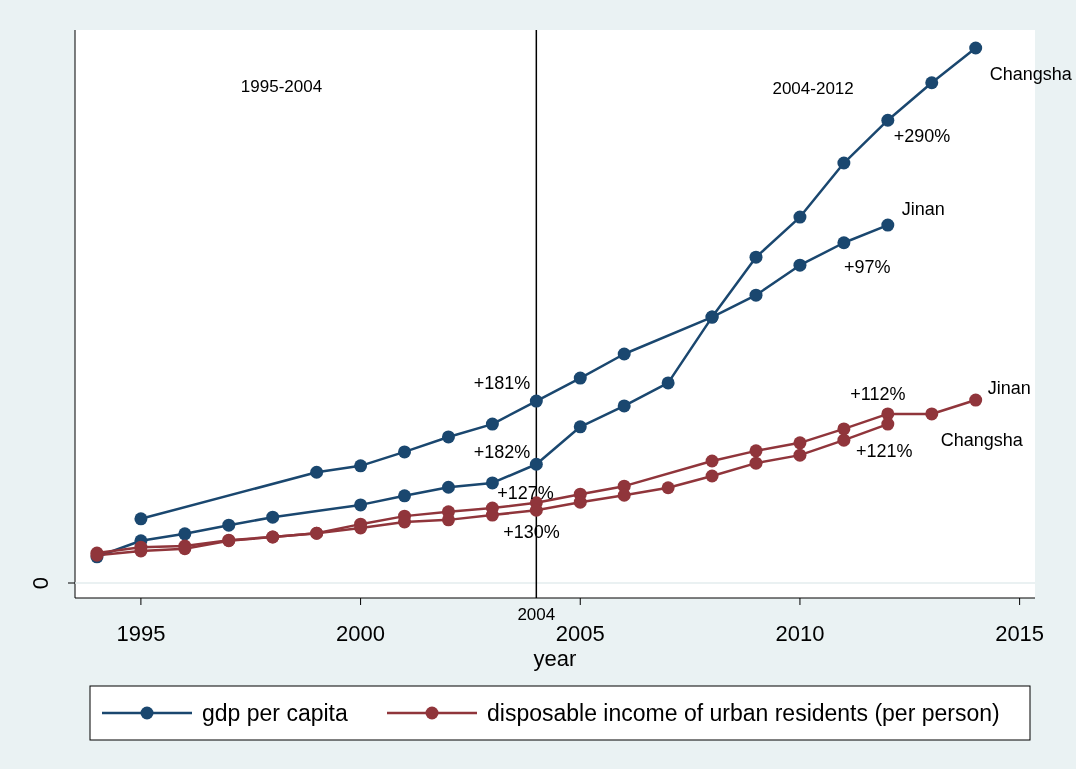 The width and height of the screenshot is (1076, 769). Describe the element at coordinates (40, 583) in the screenshot. I see `text: 0` at that location.